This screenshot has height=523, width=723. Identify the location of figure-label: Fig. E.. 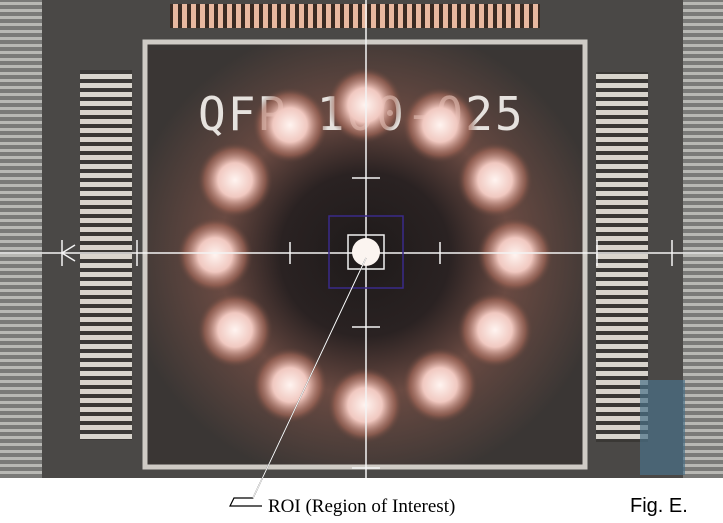
(659, 506).